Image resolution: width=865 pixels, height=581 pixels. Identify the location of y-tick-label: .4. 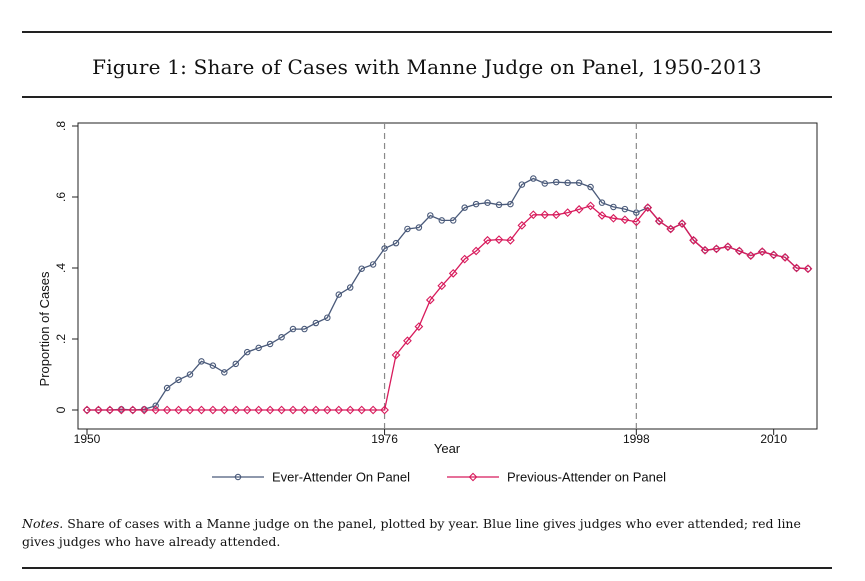
(61, 268).